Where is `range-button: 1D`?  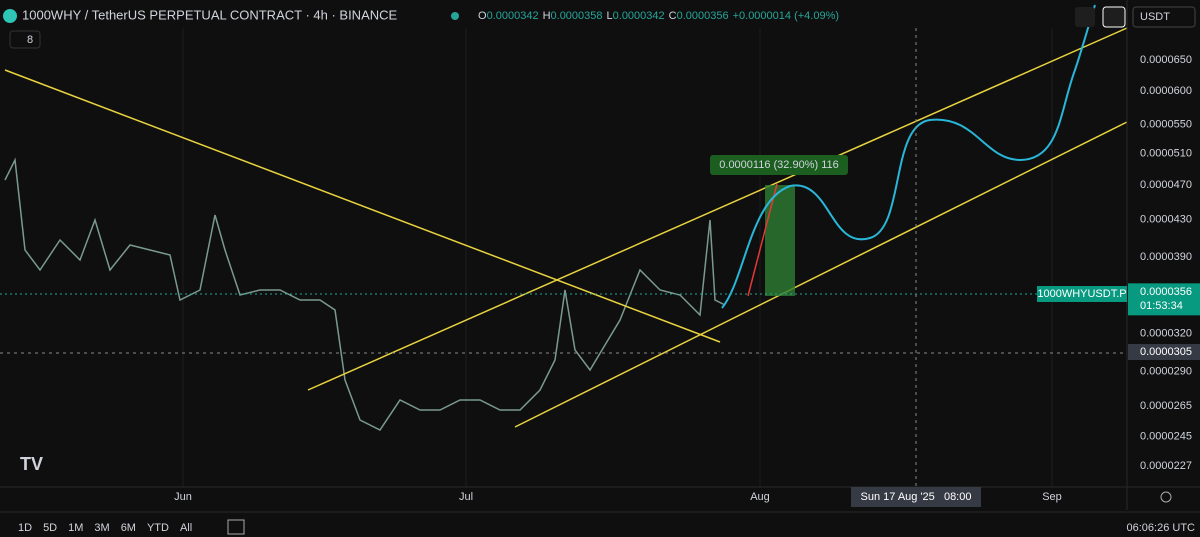
range-button: 1D is located at coordinates (25, 528).